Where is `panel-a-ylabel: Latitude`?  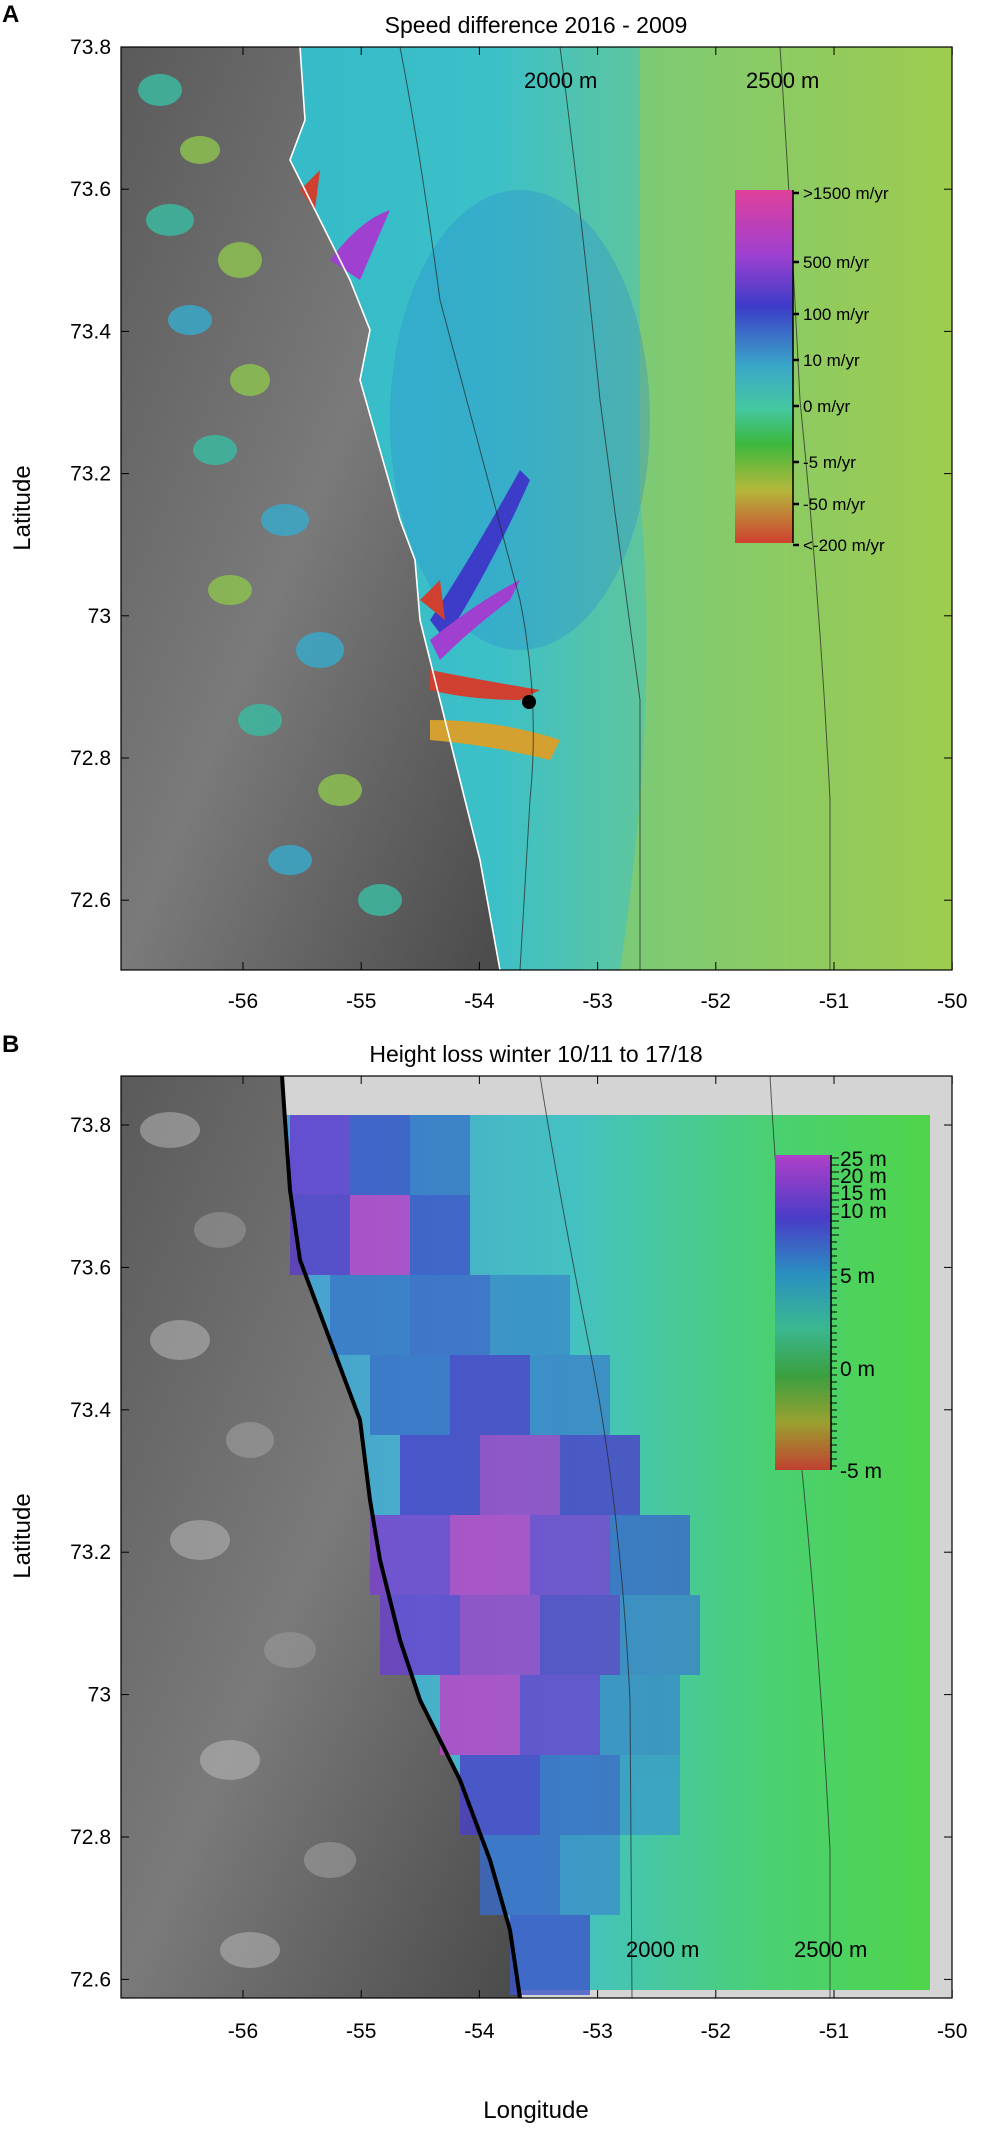 panel-a-ylabel: Latitude is located at coordinates (22, 507).